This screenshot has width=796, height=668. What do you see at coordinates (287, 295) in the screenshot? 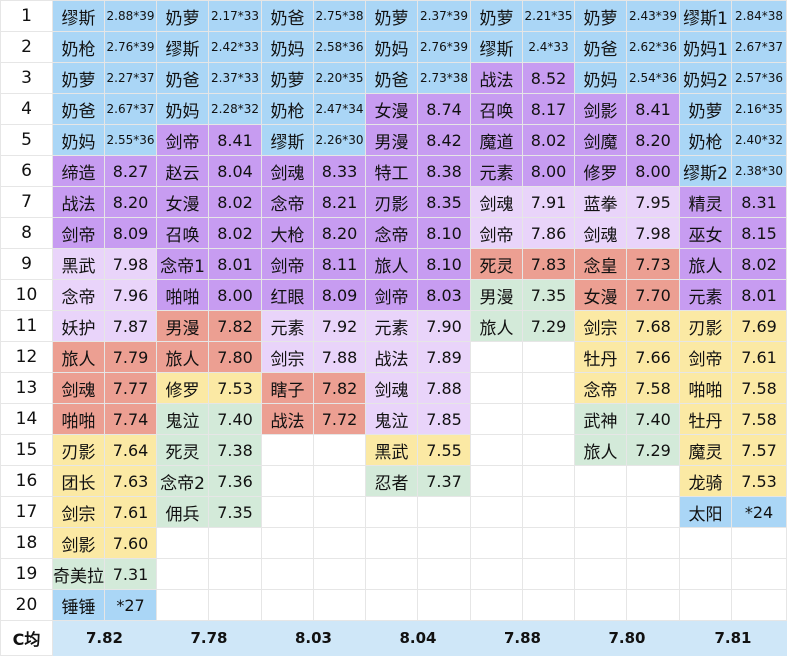
I see `class-name-cell: 红眼` at bounding box center [287, 295].